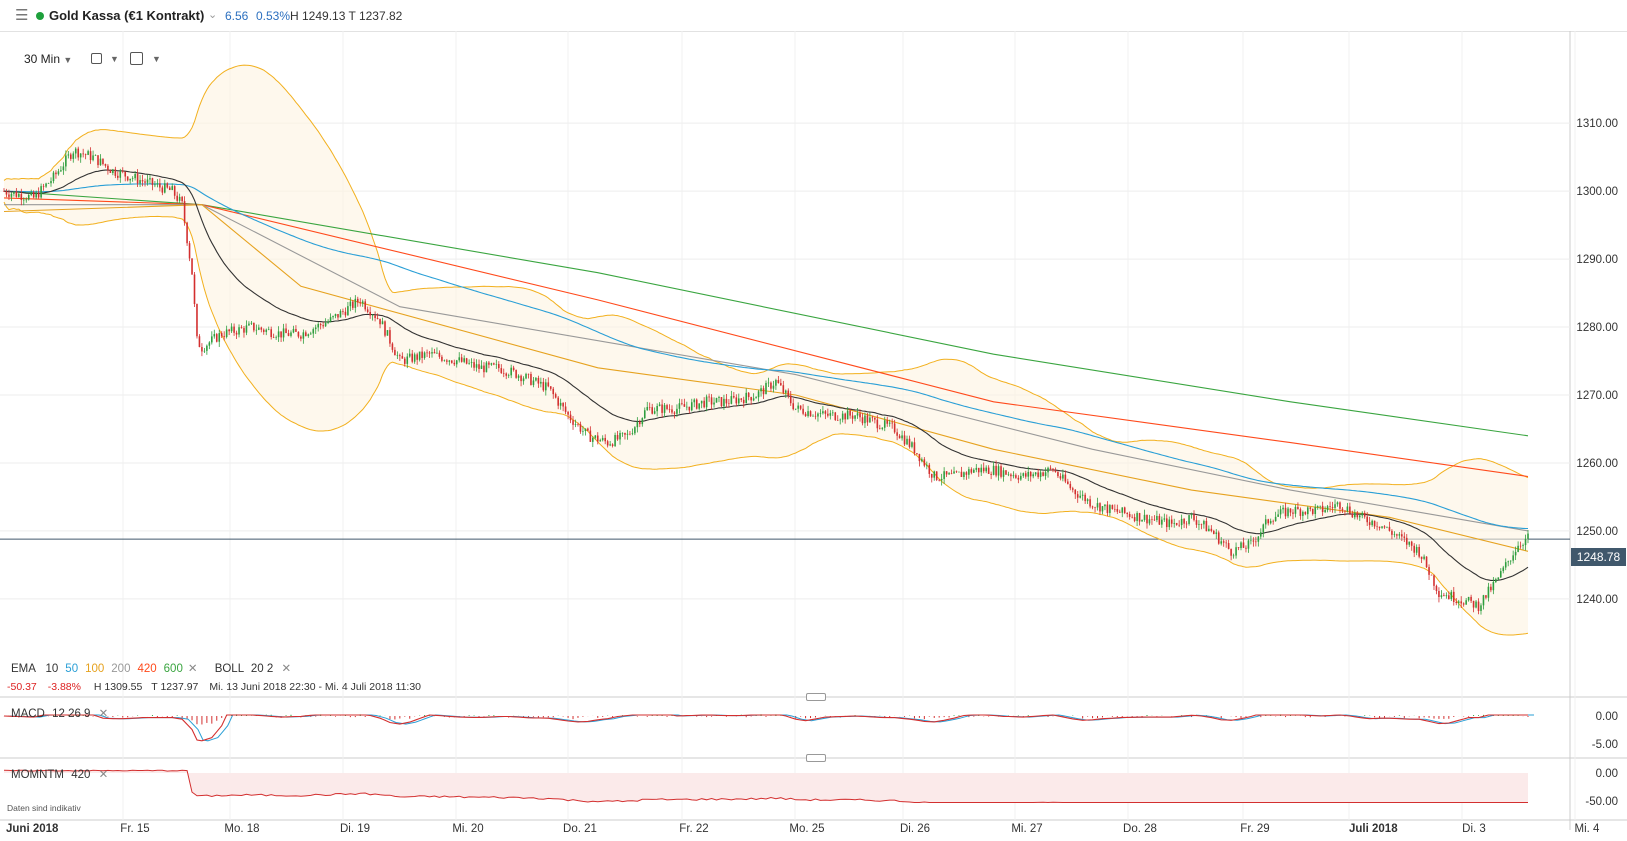 This screenshot has width=1627, height=841. I want to click on ema-label: EMA, so click(23, 669).